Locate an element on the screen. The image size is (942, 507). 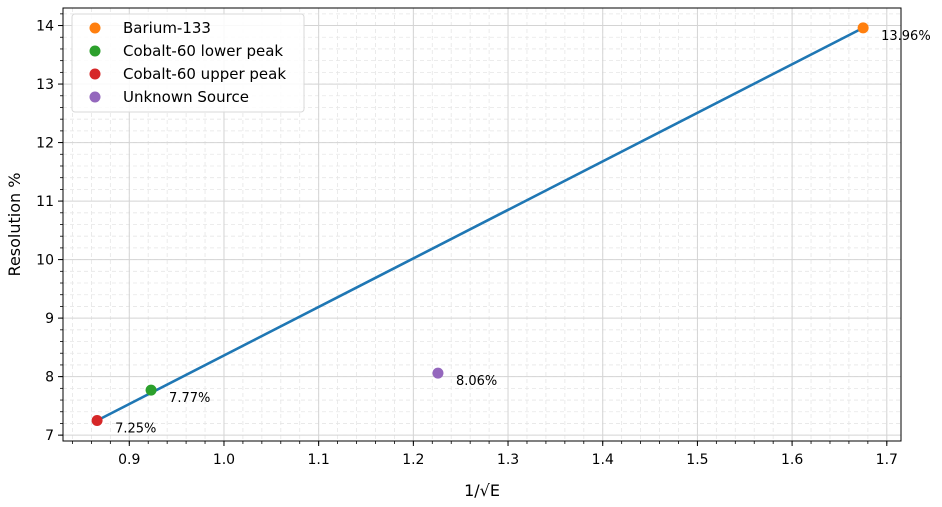
y-tick-label: 10 is located at coordinates (45, 261).